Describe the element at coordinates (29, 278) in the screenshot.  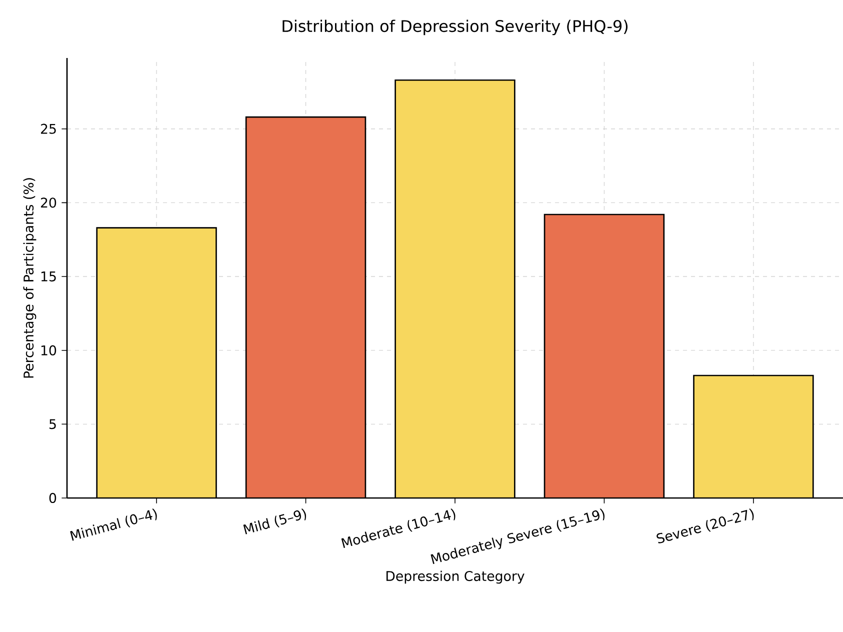
I see `y-axis-title: Percentage of Participants (%)` at that location.